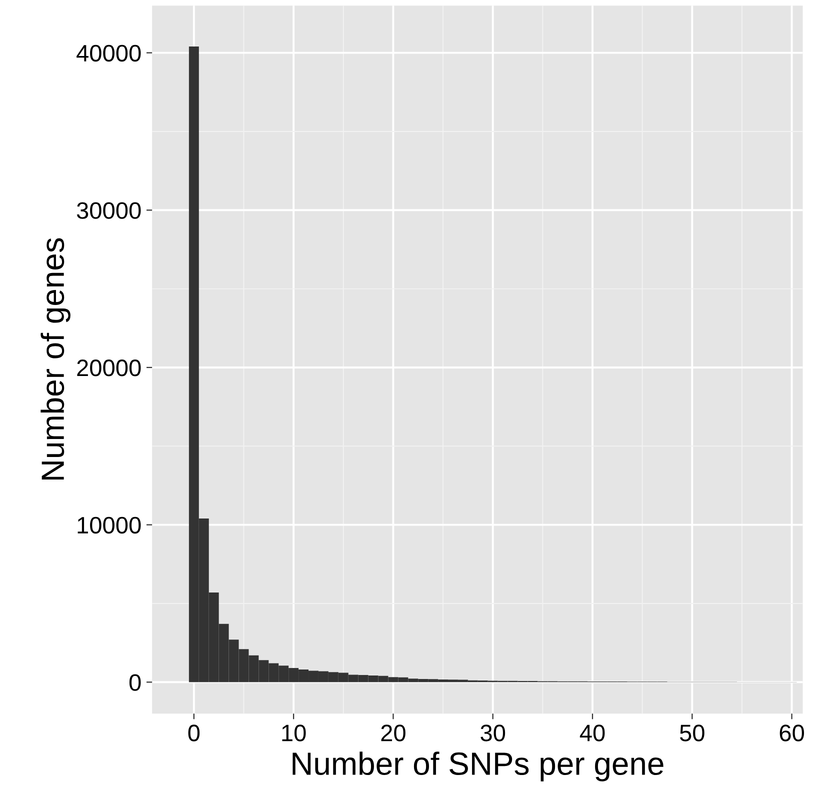 This screenshot has height=800, width=831. I want to click on x-tick-label: 20, so click(393, 733).